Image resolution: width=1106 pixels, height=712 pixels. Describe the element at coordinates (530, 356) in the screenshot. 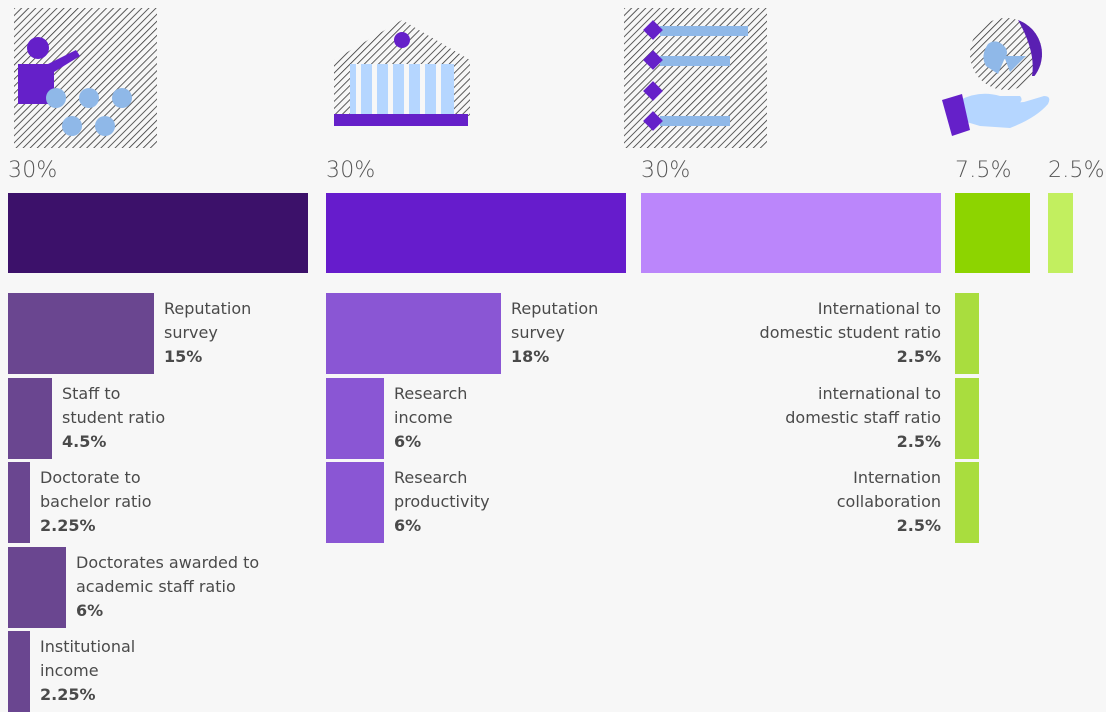

I see `sub-metric-percent: 18%` at that location.